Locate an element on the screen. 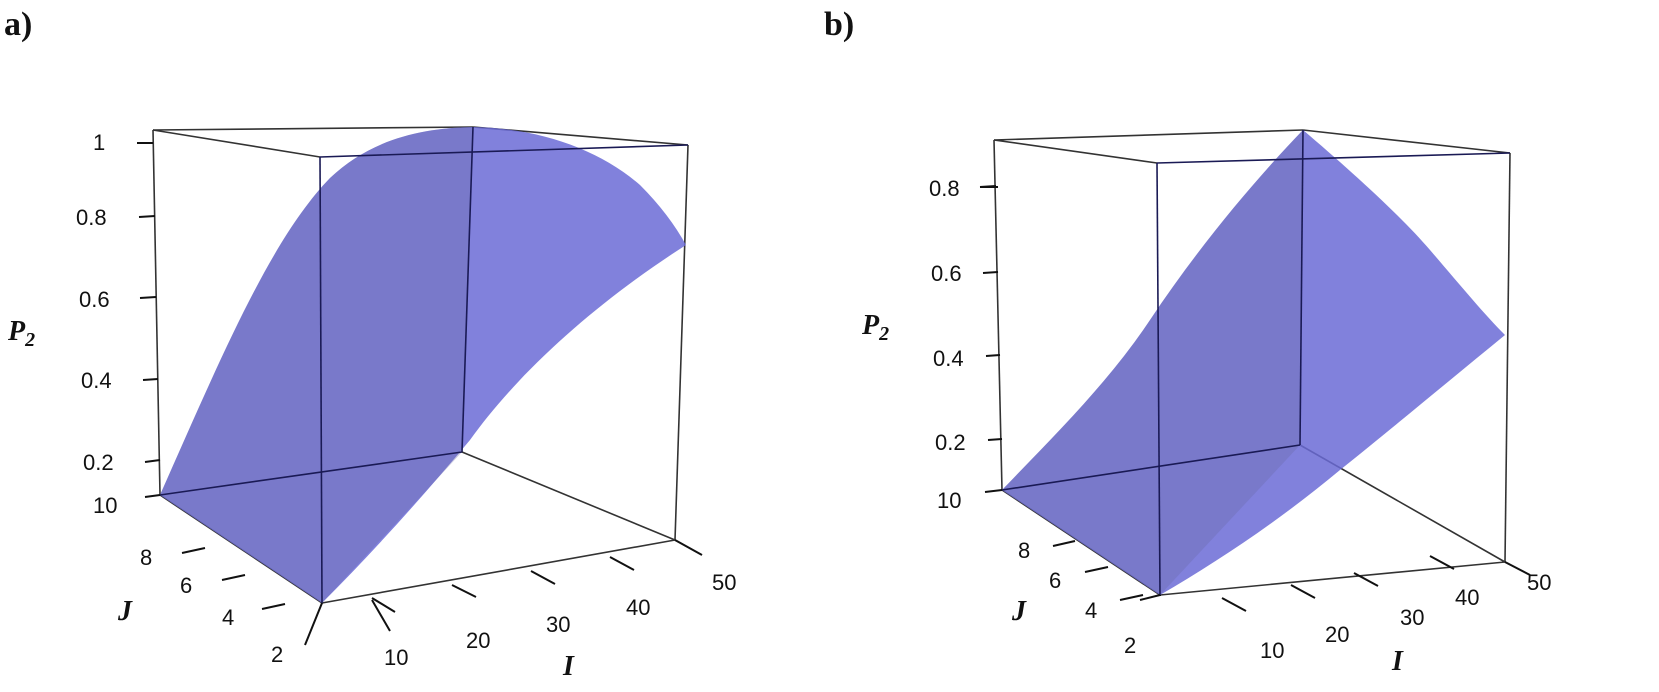 This screenshot has height=692, width=1659. z-tick-b-0.6: 0.6 is located at coordinates (946, 273).